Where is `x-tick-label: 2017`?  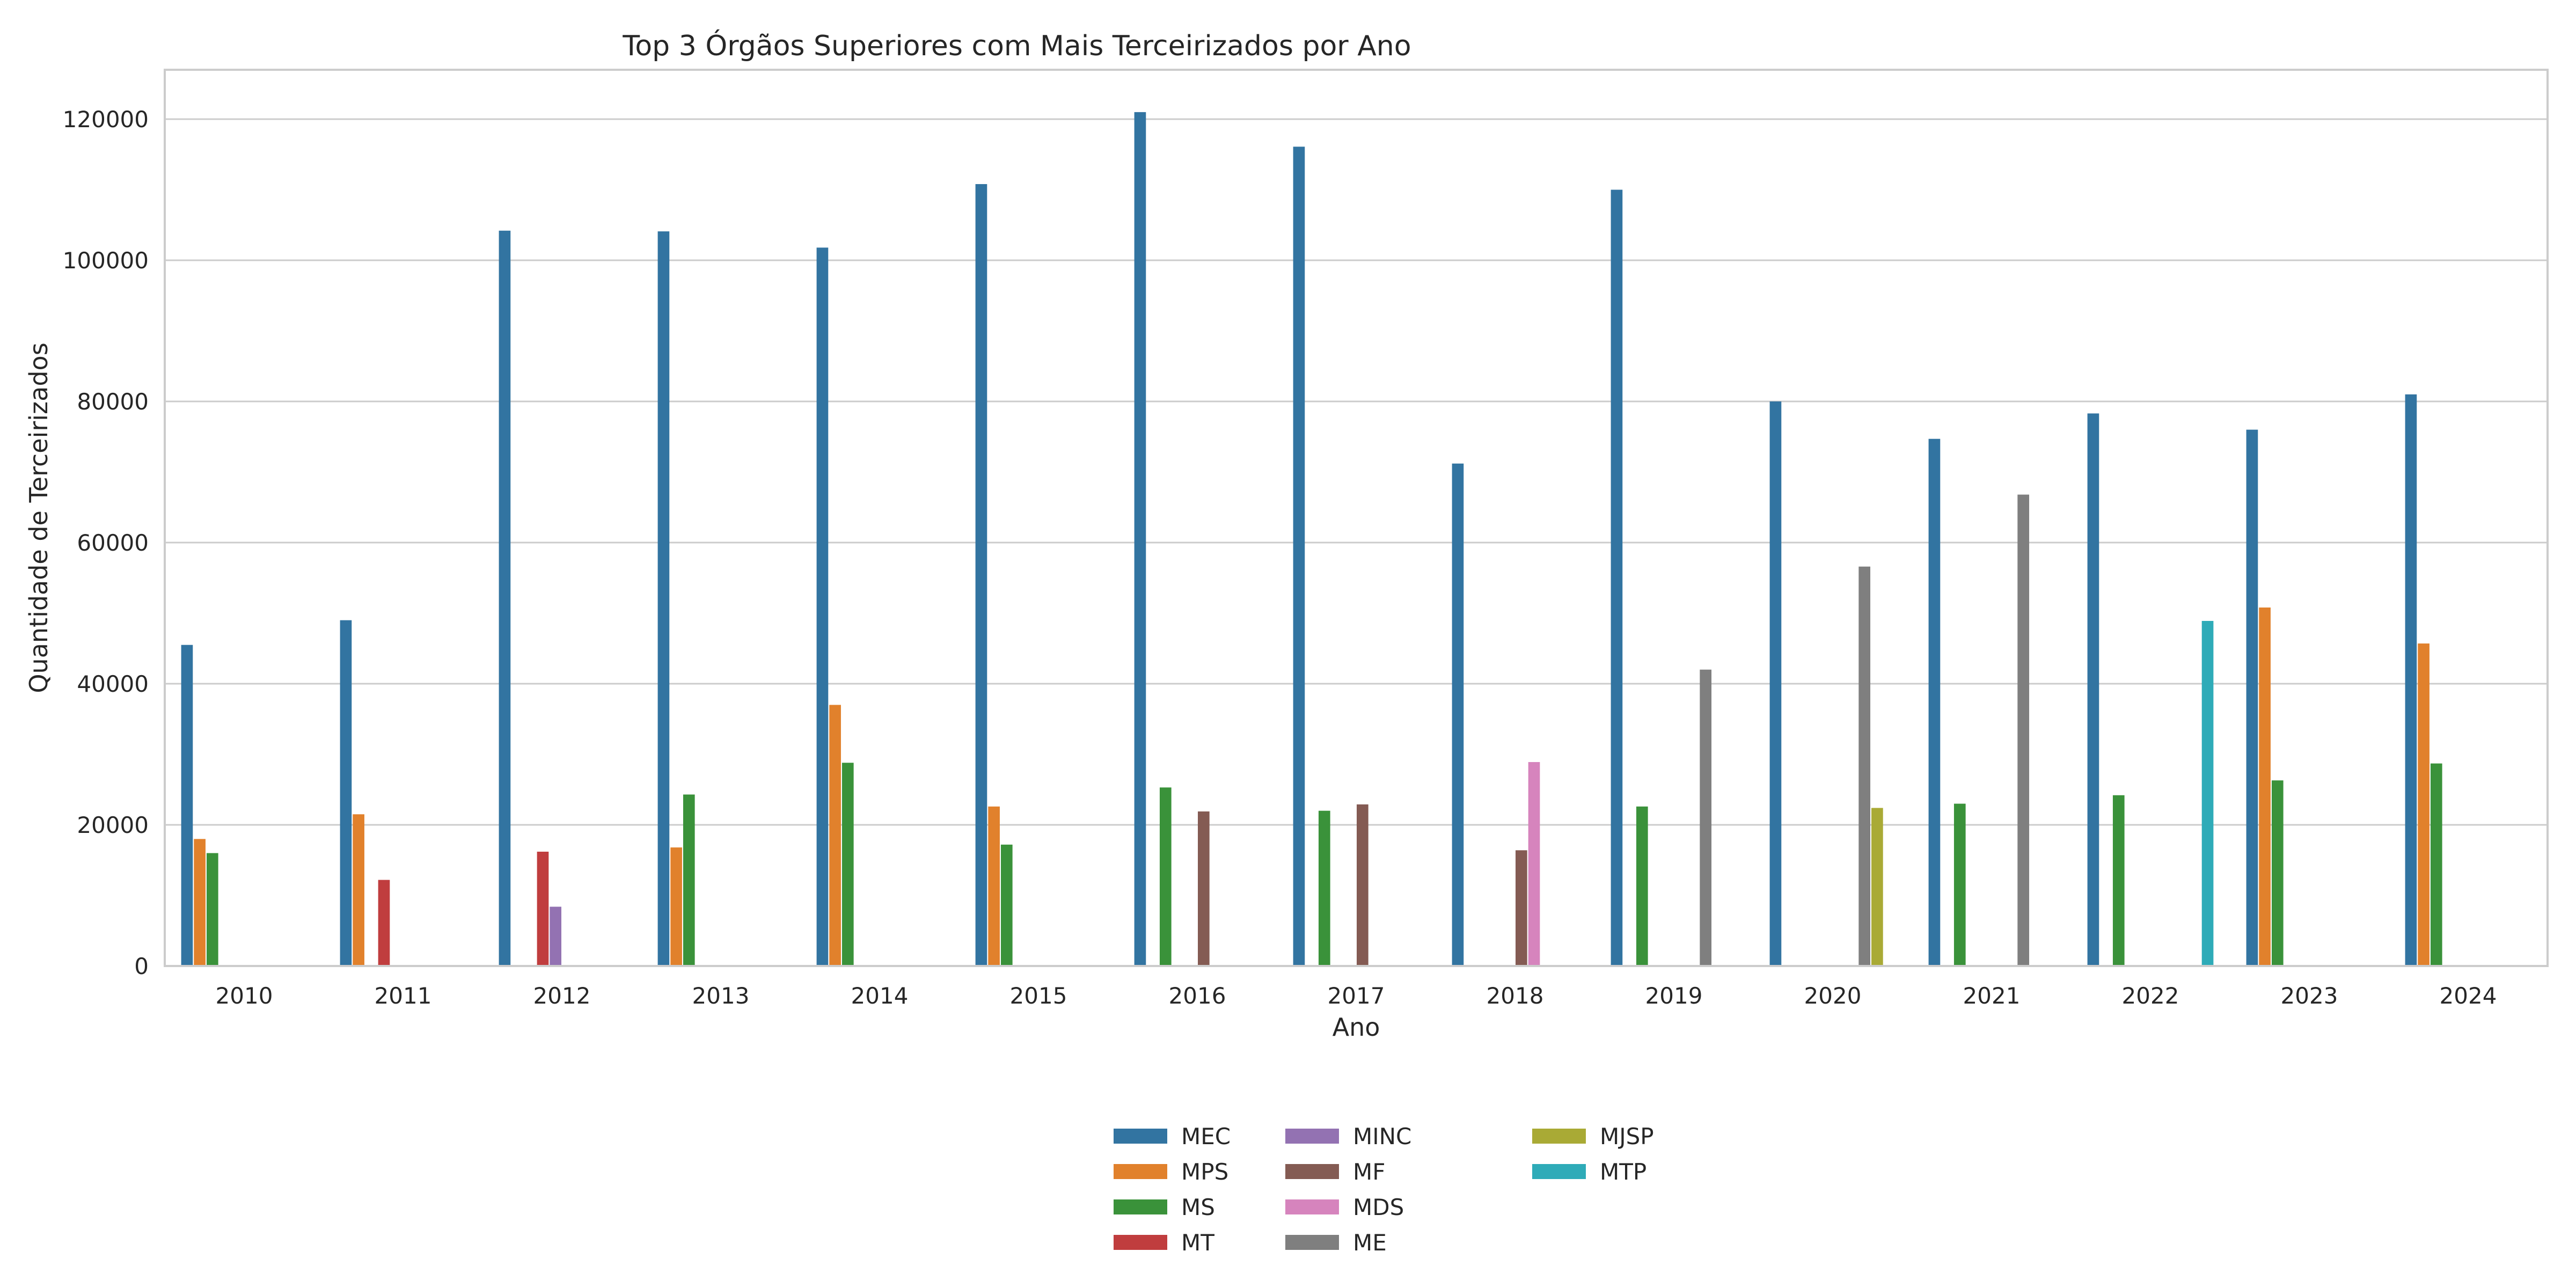
x-tick-label: 2017 is located at coordinates (1356, 996).